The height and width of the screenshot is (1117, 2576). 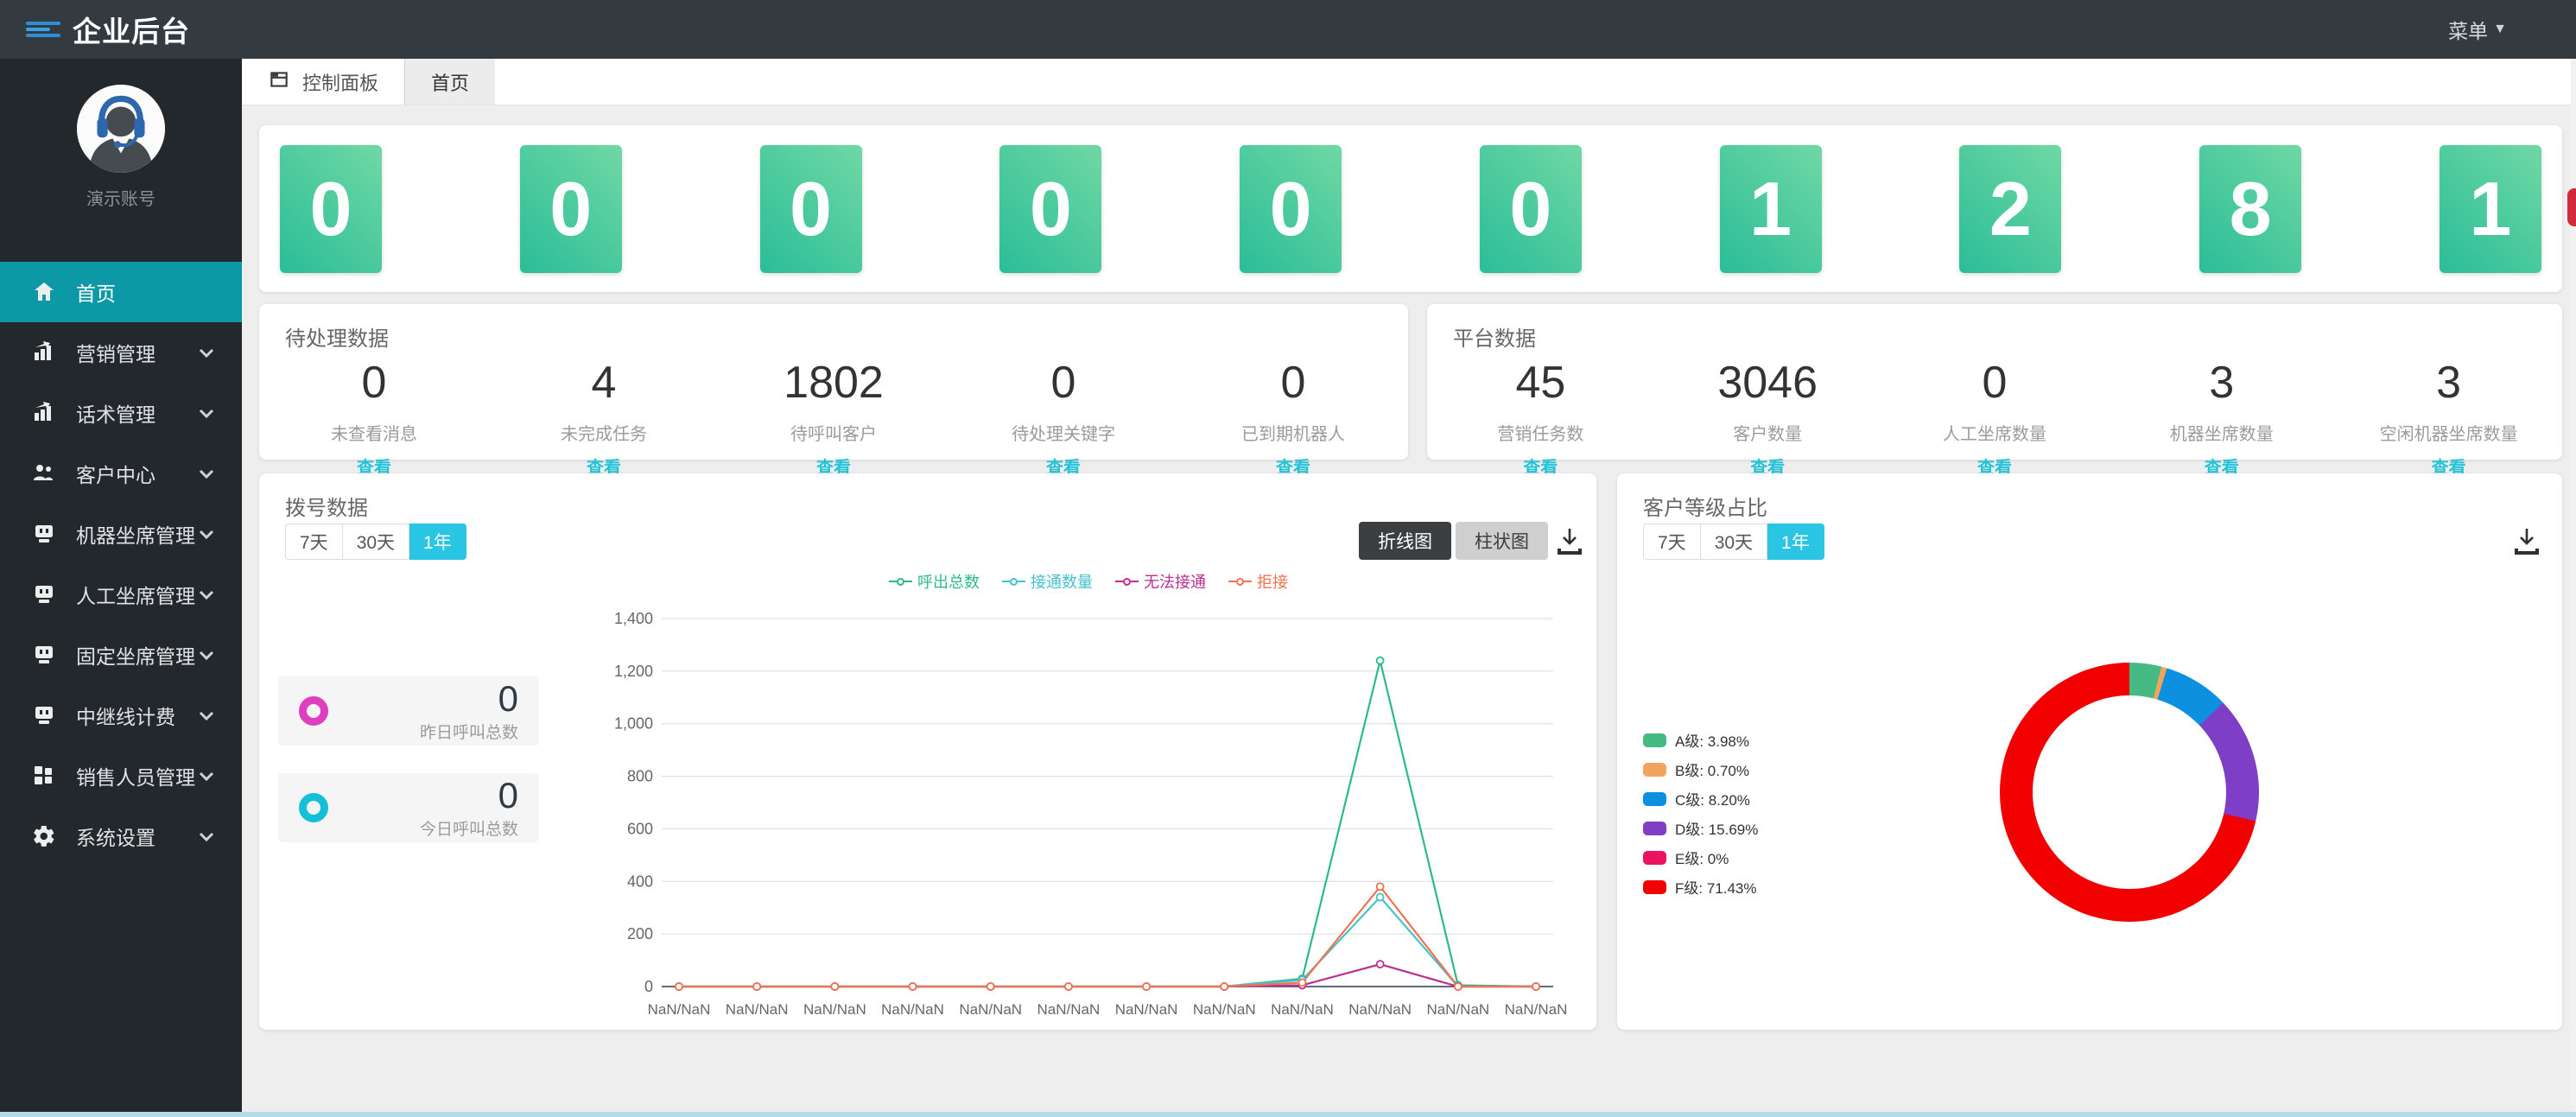 What do you see at coordinates (1293, 434) in the screenshot?
I see `stat-label: 已到期机器人` at bounding box center [1293, 434].